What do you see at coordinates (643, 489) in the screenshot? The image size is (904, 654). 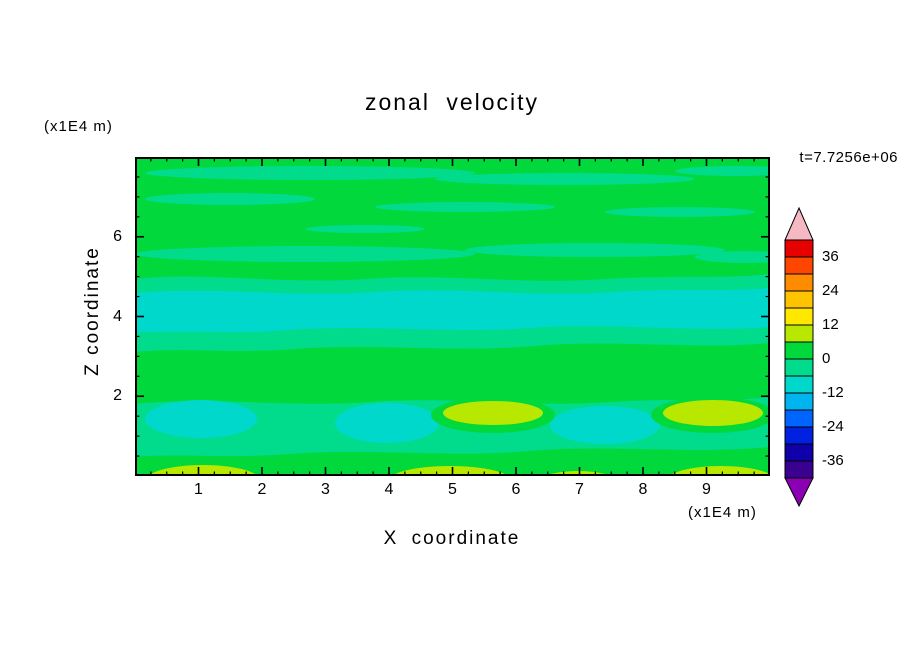 I see `x-tick-label: 8` at bounding box center [643, 489].